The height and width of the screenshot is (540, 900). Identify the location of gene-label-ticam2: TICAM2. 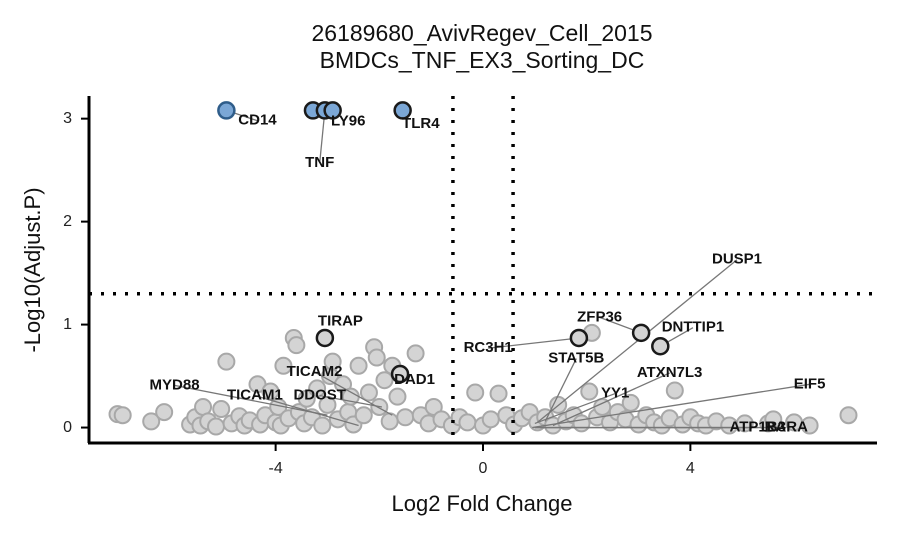
(315, 371).